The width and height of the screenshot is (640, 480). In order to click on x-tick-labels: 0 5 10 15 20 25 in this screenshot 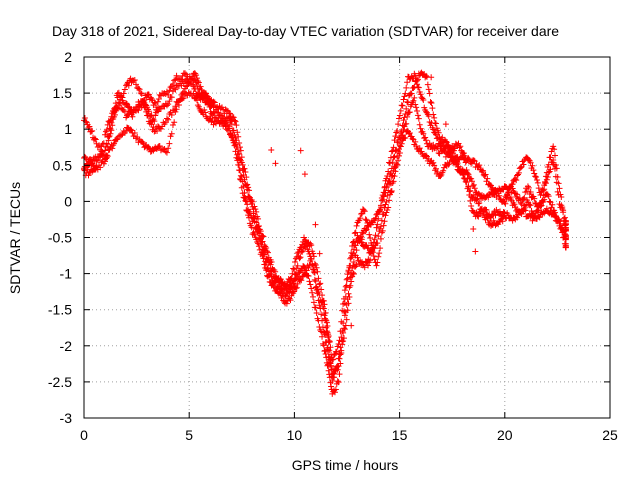, I will do `click(349, 435)`.